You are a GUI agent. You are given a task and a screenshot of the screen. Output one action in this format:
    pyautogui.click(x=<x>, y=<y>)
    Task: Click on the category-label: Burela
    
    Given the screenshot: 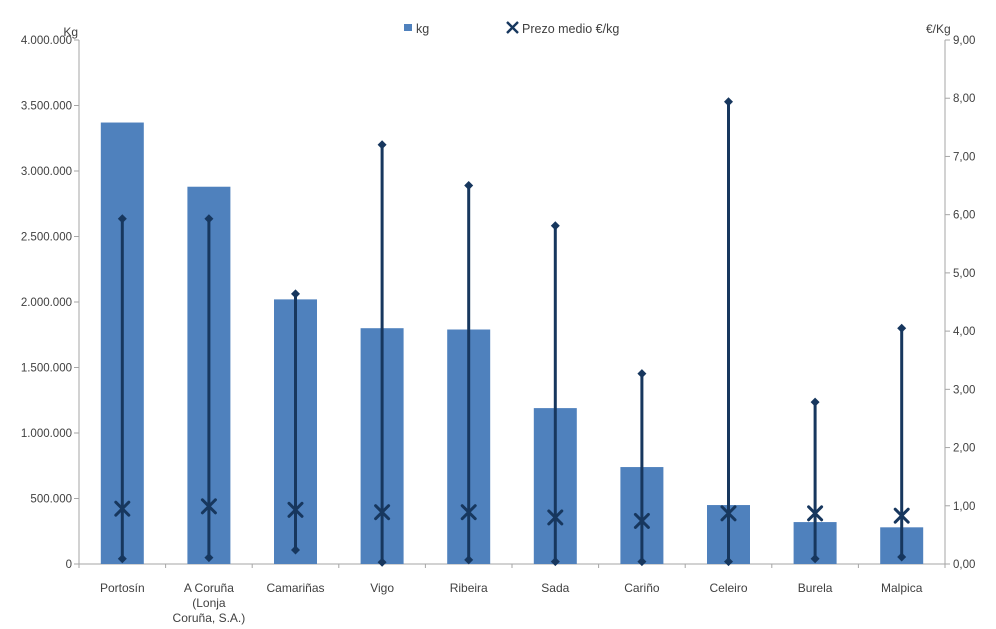 What is the action you would take?
    pyautogui.click(x=815, y=588)
    